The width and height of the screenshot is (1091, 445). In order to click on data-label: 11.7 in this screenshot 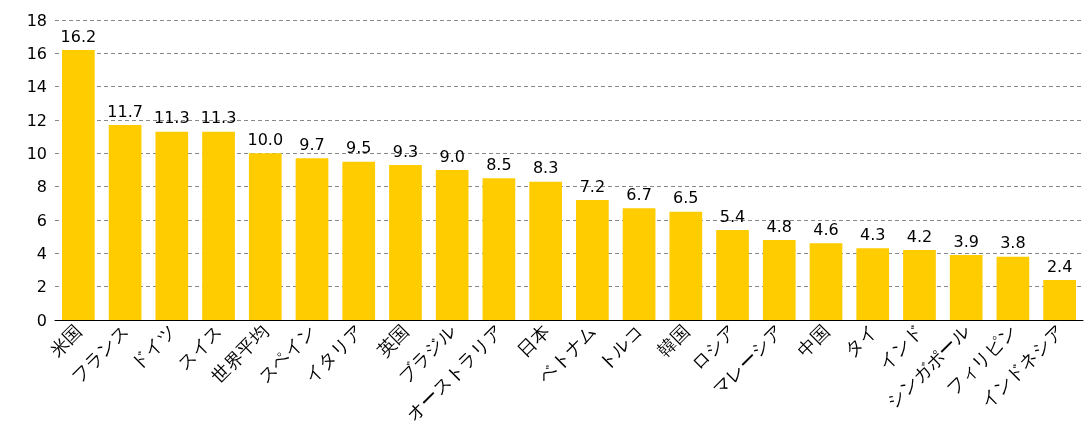, I will do `click(125, 111)`.